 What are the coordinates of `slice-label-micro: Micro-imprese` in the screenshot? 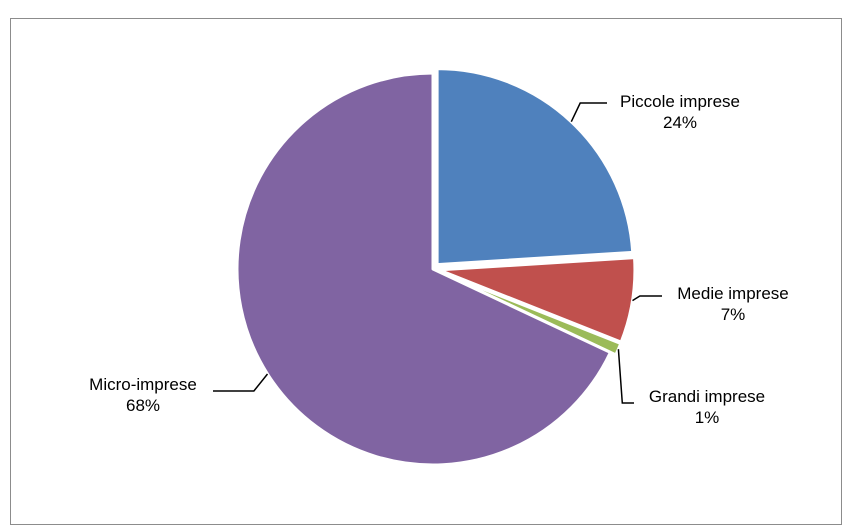 It's located at (143, 384).